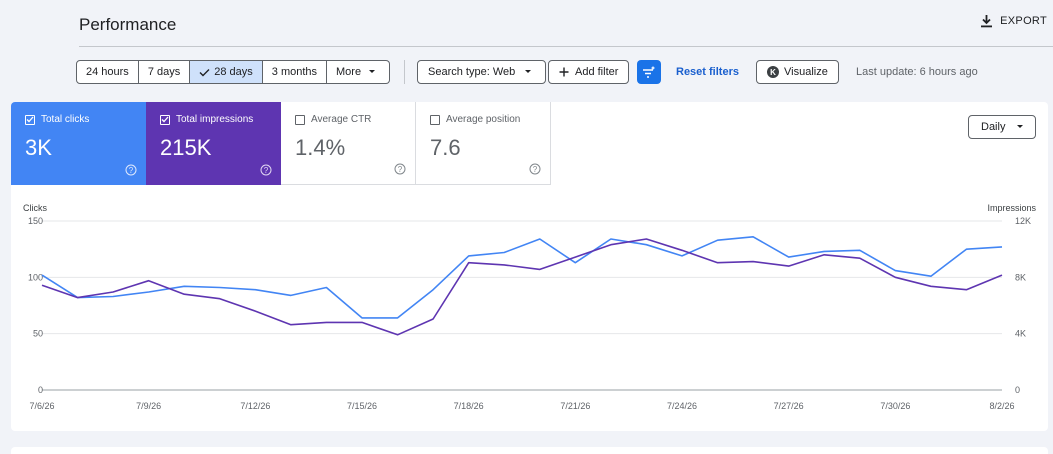  What do you see at coordinates (204, 72) in the screenshot?
I see `check-icon` at bounding box center [204, 72].